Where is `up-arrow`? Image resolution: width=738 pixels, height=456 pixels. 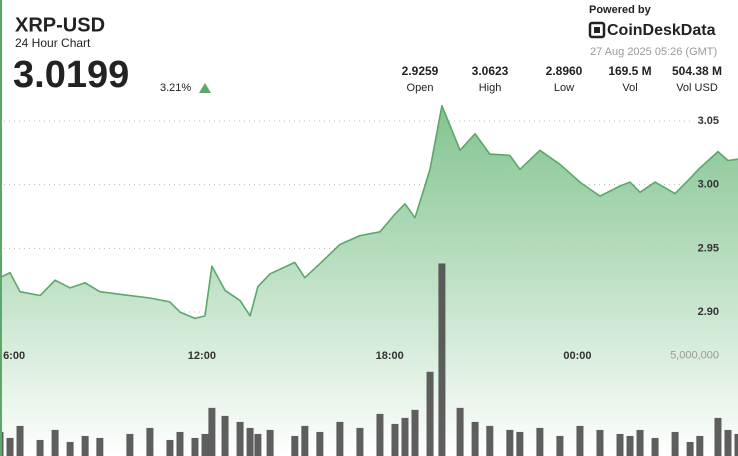 up-arrow is located at coordinates (205, 88).